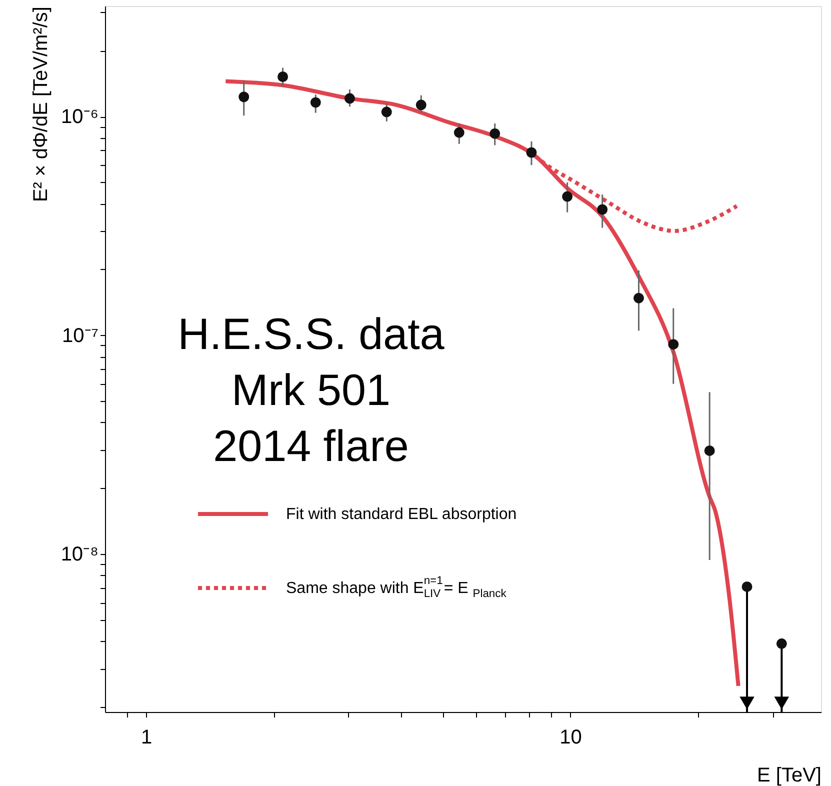 The height and width of the screenshot is (786, 831). I want to click on y-tick-label: 10⁻⁷, so click(80, 335).